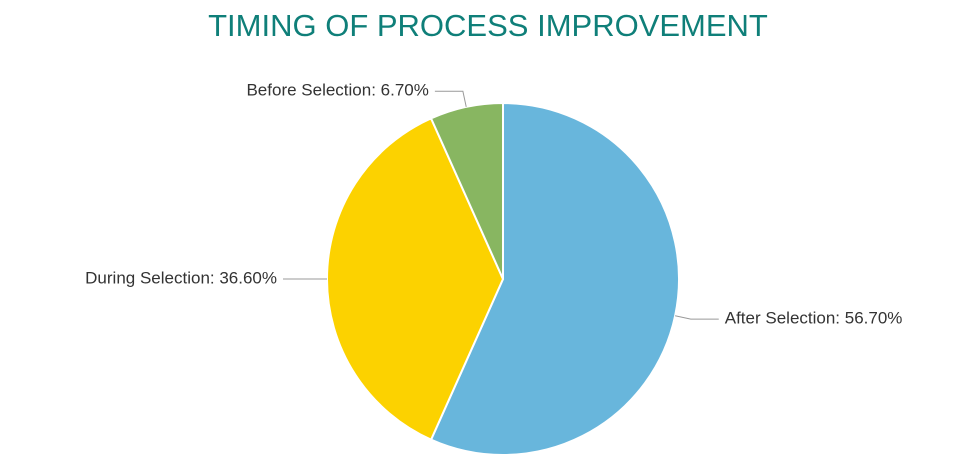 The width and height of the screenshot is (977, 455). I want to click on data-label: After Selection: 56.70%, so click(814, 318).